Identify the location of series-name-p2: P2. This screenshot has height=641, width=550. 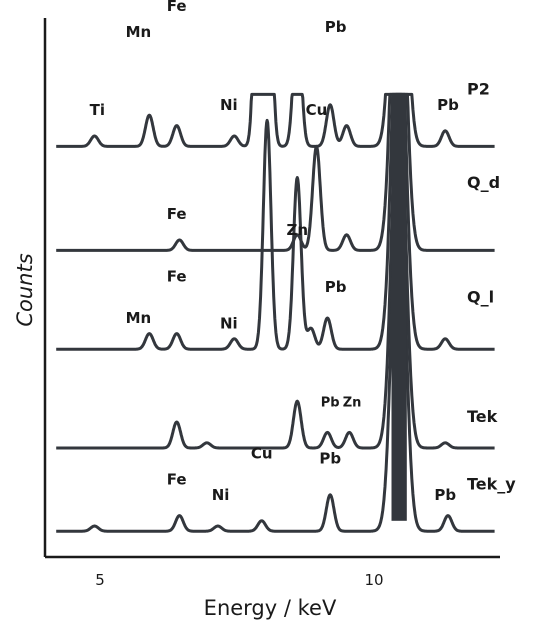
(478, 88).